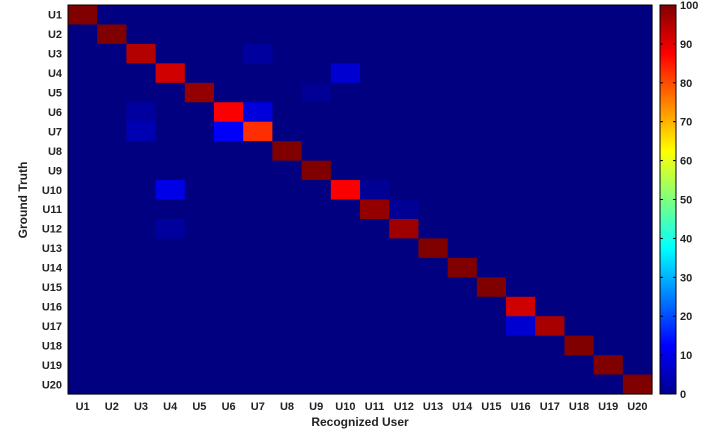 This screenshot has width=706, height=432. Describe the element at coordinates (55, 94) in the screenshot. I see `y-tick-label: U5` at that location.